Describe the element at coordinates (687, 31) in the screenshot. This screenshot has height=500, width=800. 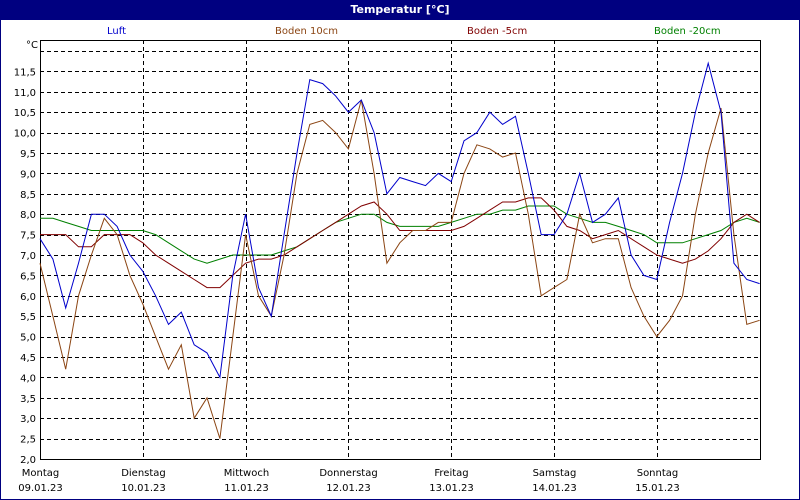
I see `legend-boden-20cm: Boden -20cm` at that location.